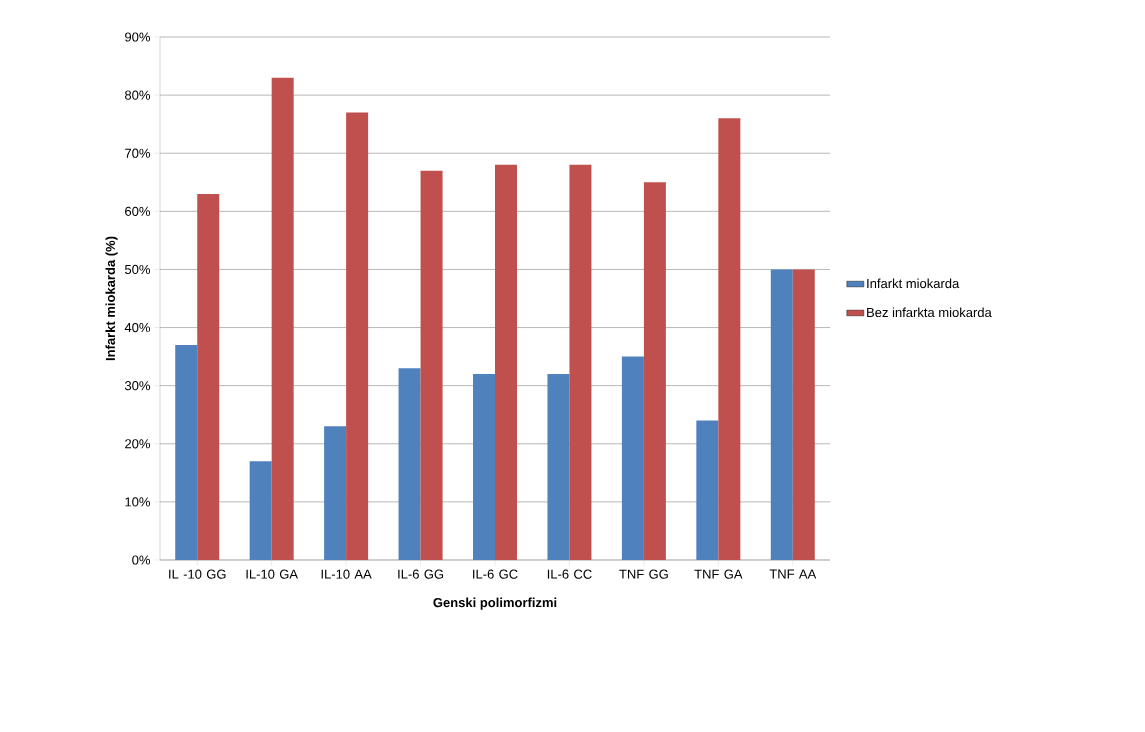 Image resolution: width=1145 pixels, height=732 pixels. I want to click on x-tick-label: IL-6 GC, so click(495, 574).